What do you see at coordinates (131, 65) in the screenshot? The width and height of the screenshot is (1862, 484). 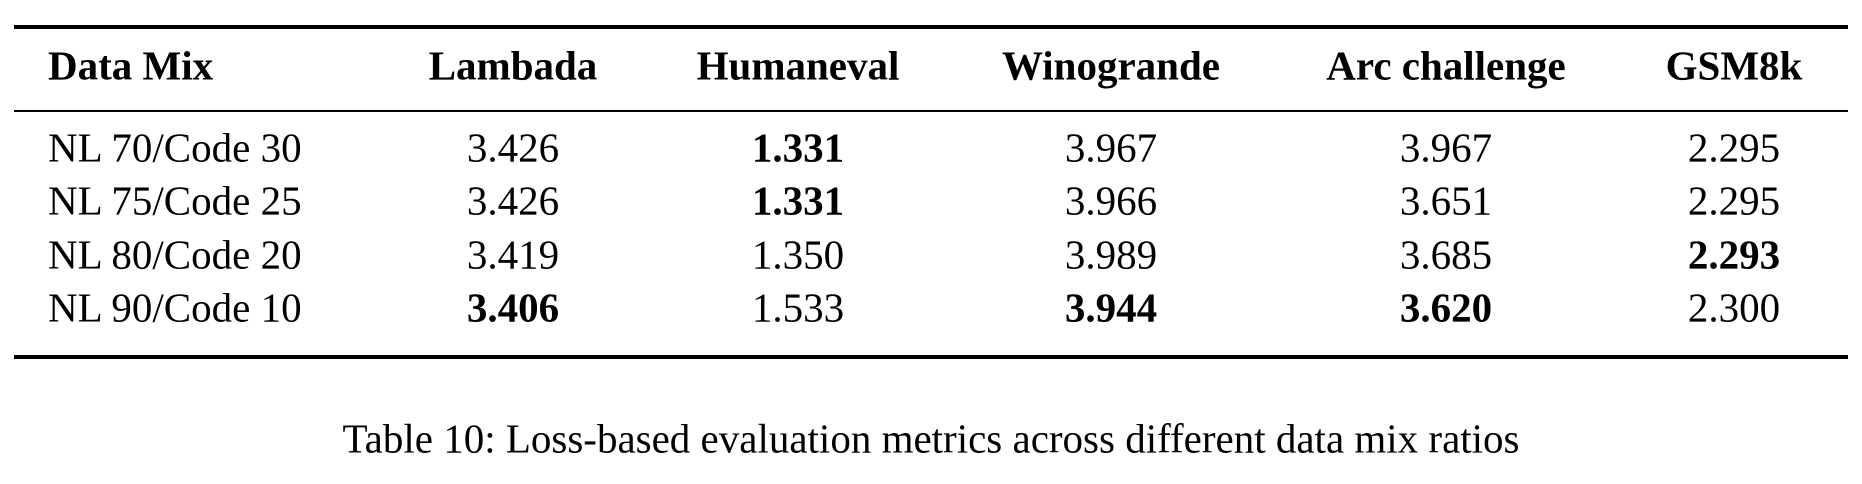 I see `column-header: Data Mix` at bounding box center [131, 65].